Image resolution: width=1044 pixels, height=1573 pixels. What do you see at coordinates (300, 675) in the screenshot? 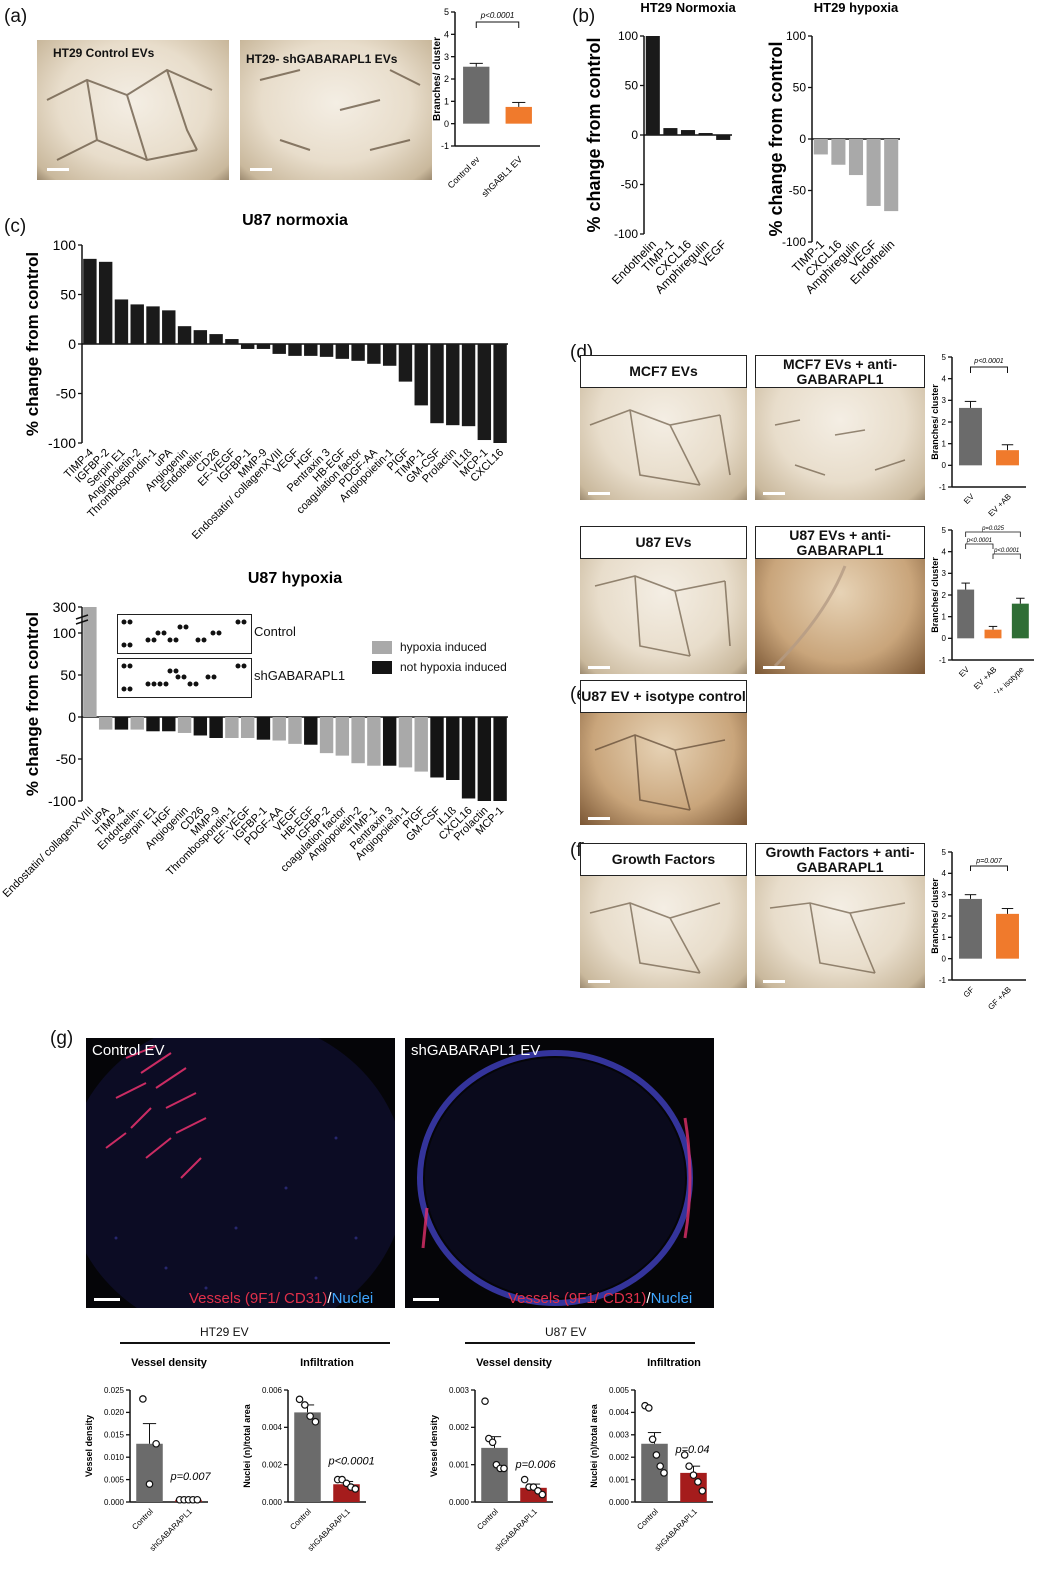
I see `blot-label-sh: shGABARAPL1` at bounding box center [300, 675].